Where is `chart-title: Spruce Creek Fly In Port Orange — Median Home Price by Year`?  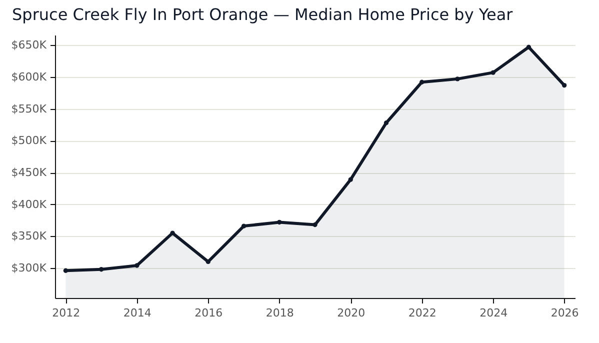 chart-title: Spruce Creek Fly In Port Orange — Median Home Price by Year is located at coordinates (263, 14).